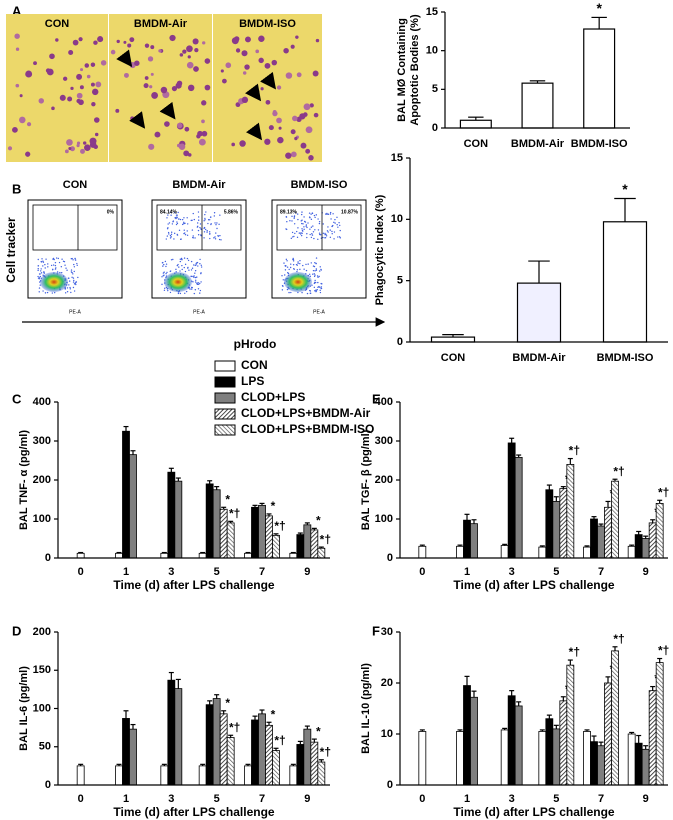 The width and height of the screenshot is (673, 820). What do you see at coordinates (400, 342) in the screenshot?
I see `y-tick-label: 0` at bounding box center [400, 342].